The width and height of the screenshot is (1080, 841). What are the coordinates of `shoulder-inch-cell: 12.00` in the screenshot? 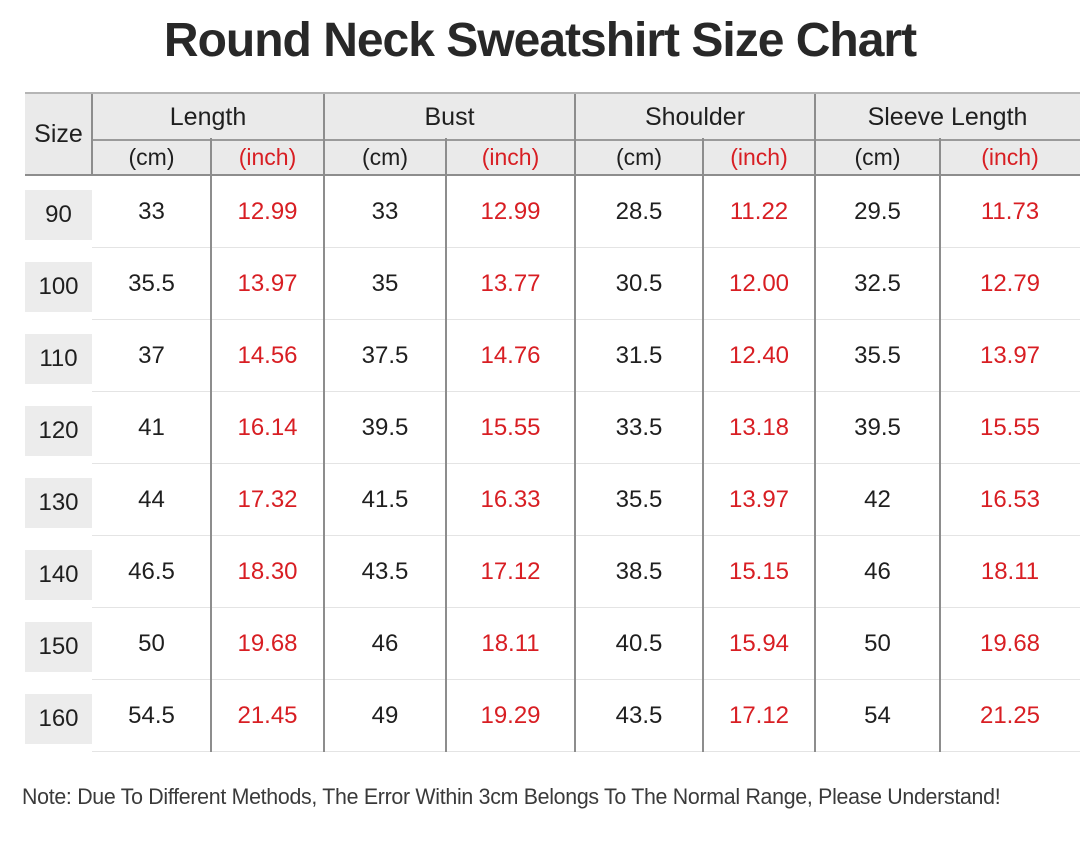 It's located at (759, 284).